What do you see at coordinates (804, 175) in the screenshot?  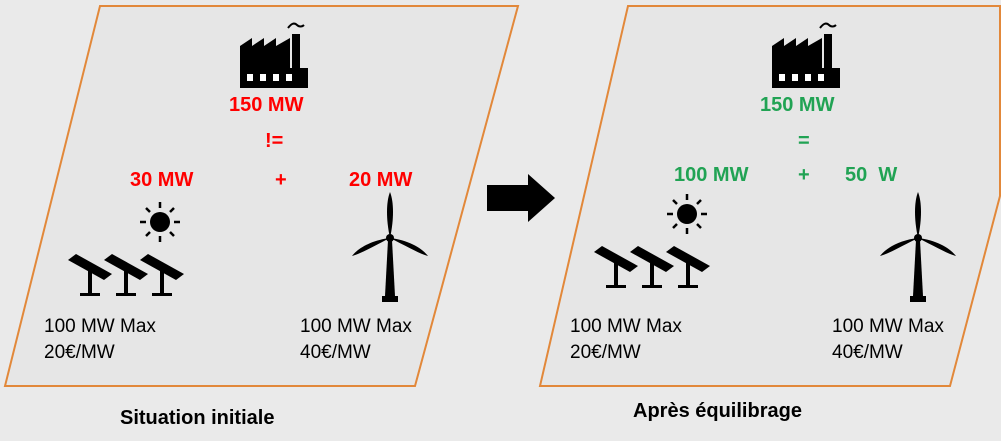 I see `right-plus: +` at bounding box center [804, 175].